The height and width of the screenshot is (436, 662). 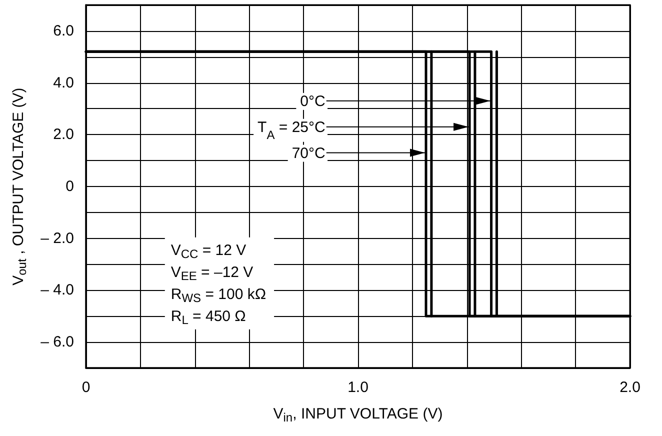 I want to click on y-tick-label: 0, so click(x=70, y=186).